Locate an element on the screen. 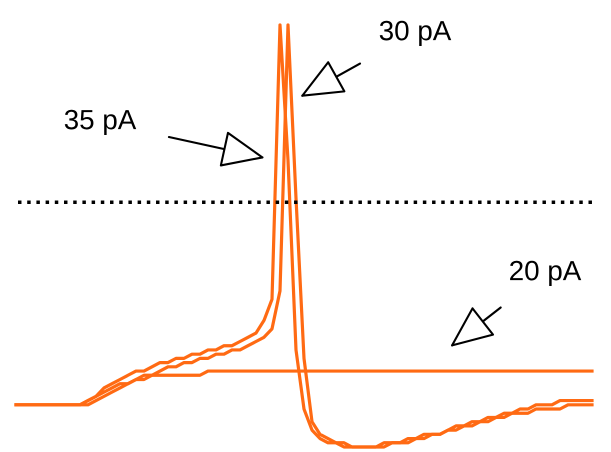 Image resolution: width=611 pixels, height=452 pixels. annotation: 20 pA is located at coordinates (546, 273).